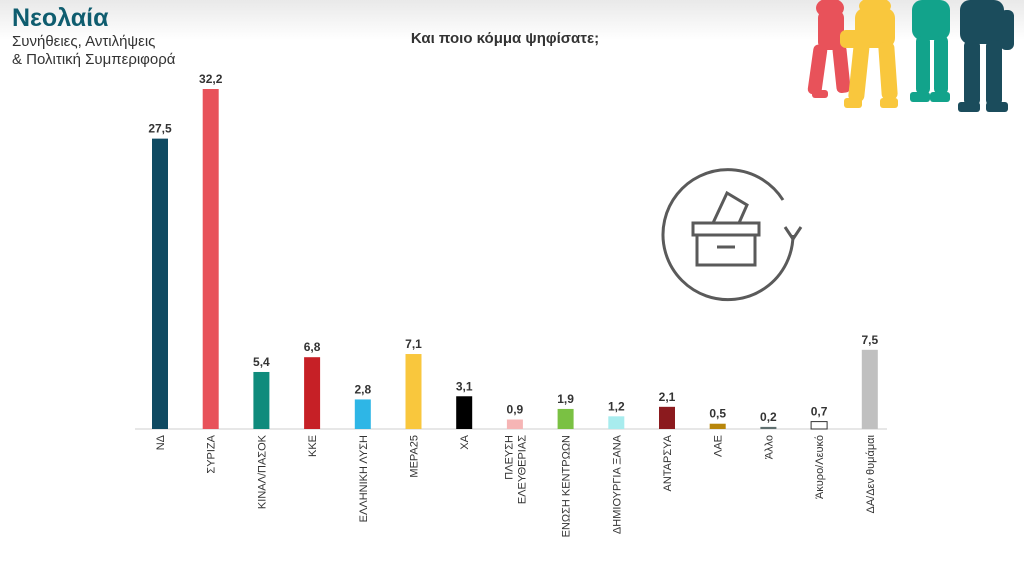 The image size is (1024, 572). I want to click on subtitle-line-1: Συνήθειες, Αντιλήψεις, so click(84, 41).